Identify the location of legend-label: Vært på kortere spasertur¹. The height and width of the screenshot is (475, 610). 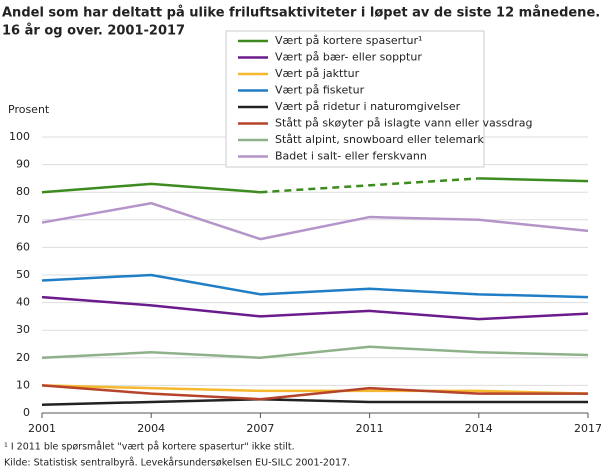
(348, 40).